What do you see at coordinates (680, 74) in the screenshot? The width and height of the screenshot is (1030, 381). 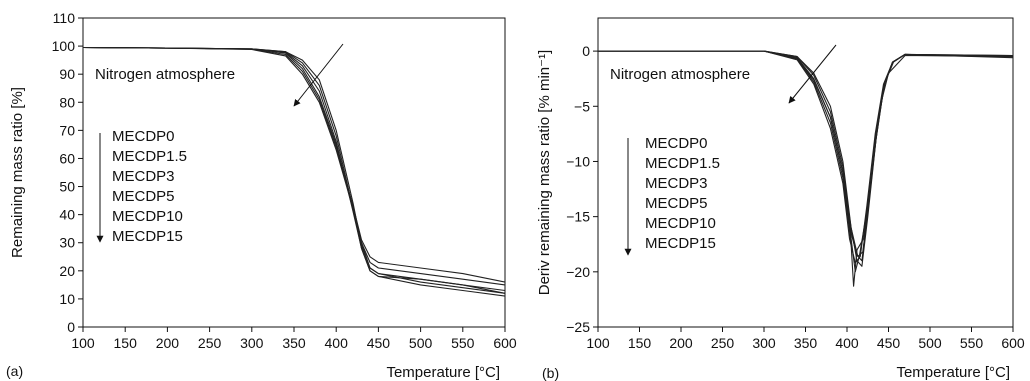 I see `panel-b-annotation: Nitrogen atmosphere` at bounding box center [680, 74].